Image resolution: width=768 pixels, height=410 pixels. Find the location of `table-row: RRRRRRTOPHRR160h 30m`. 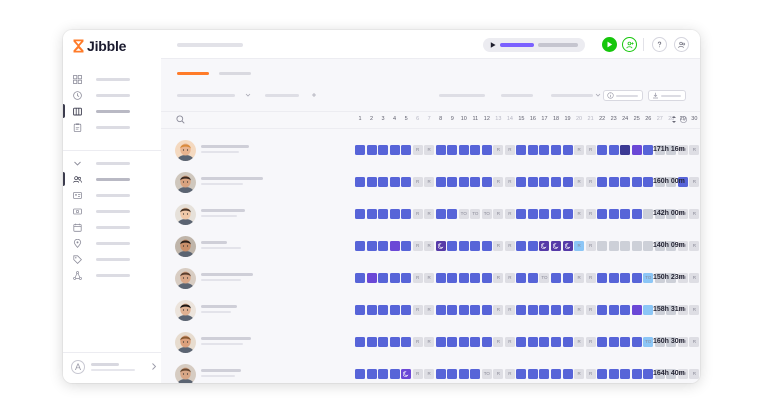

table-row: RRRRRRTOPHRR160h 30m is located at coordinates (430, 343).